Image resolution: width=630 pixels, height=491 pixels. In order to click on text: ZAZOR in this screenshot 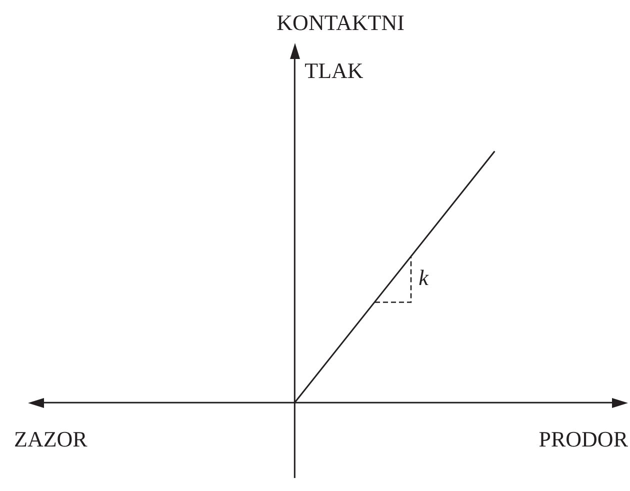, I will do `click(51, 439)`.